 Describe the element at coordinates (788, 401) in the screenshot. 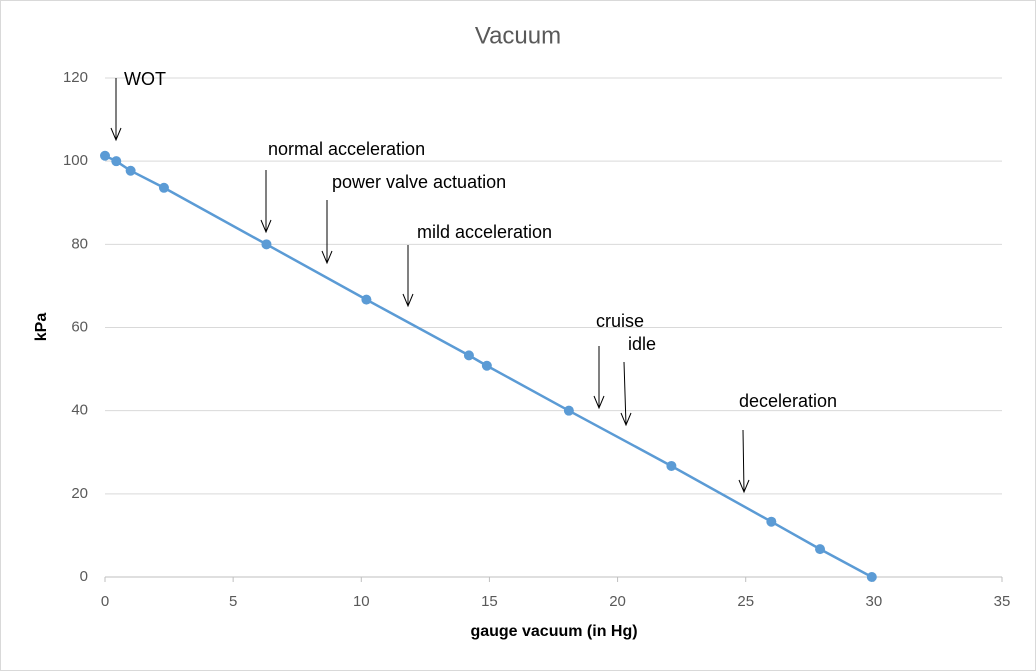

I see `annotation: deceleration` at that location.